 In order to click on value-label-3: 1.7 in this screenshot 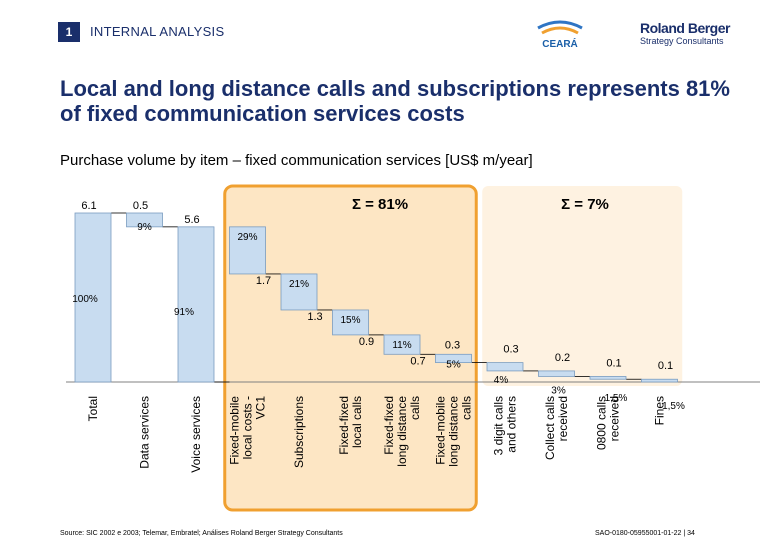, I will do `click(263, 281)`.